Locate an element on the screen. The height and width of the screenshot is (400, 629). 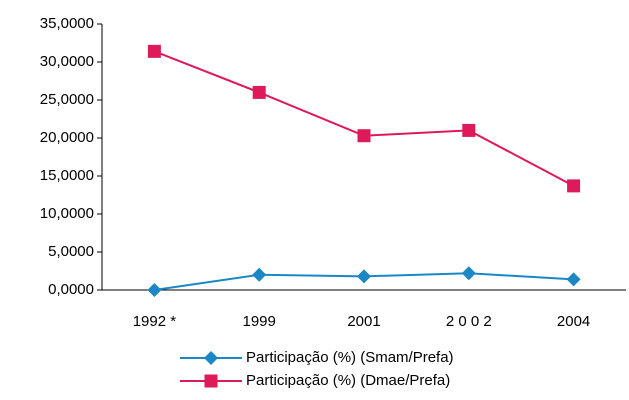
x-tick-label: 2 0 0 2 is located at coordinates (469, 321).